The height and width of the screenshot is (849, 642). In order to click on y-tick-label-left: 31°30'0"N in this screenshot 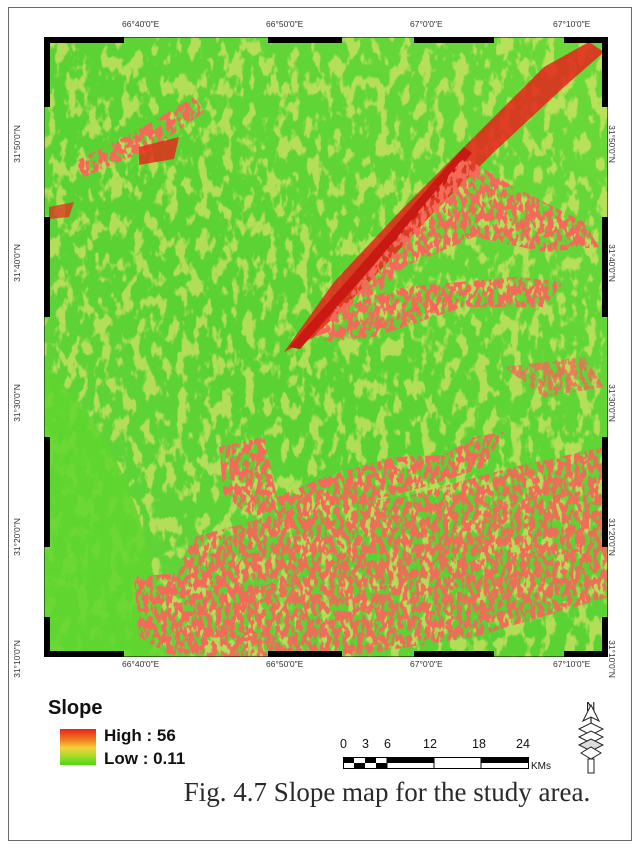, I will do `click(16, 403)`.